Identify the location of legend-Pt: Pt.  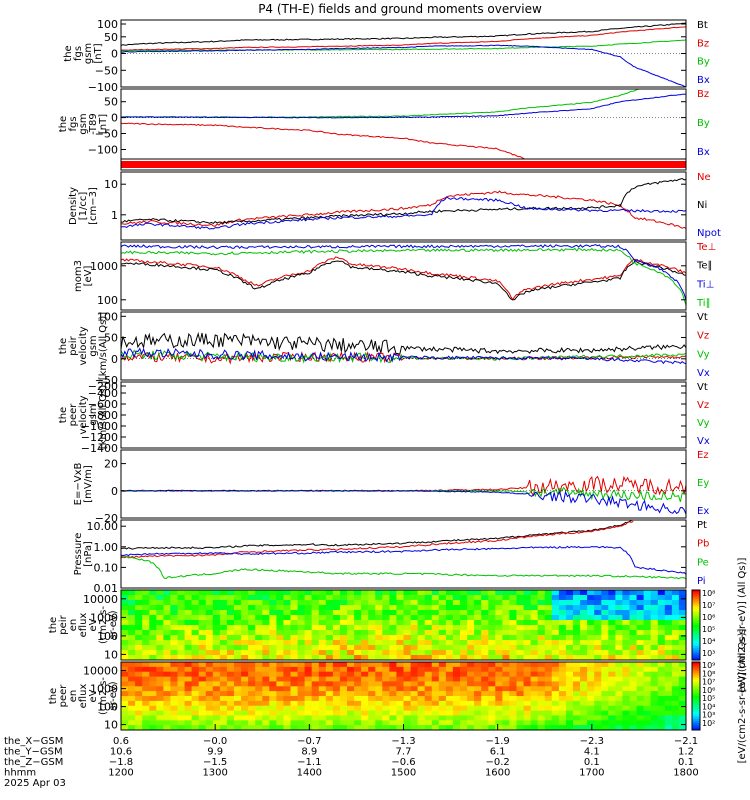
(702, 525).